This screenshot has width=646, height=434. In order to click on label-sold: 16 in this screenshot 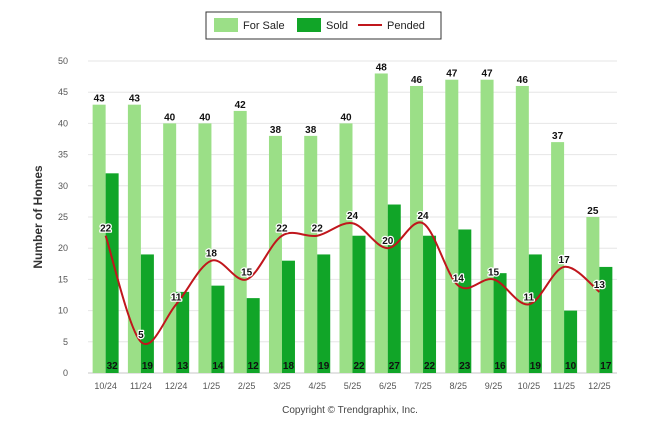, I will do `click(501, 366)`.